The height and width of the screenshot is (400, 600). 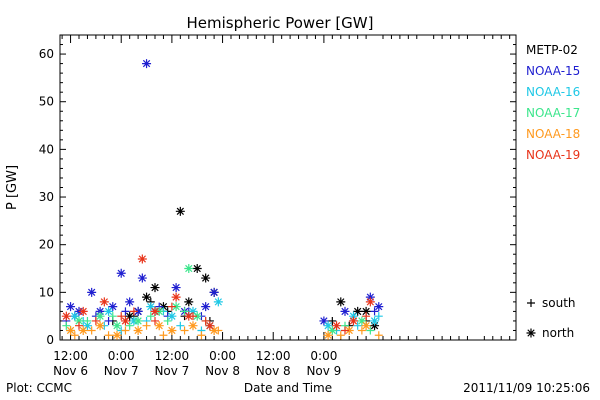 I want to click on x-tick-label-date: Nov 6, so click(x=70, y=371).